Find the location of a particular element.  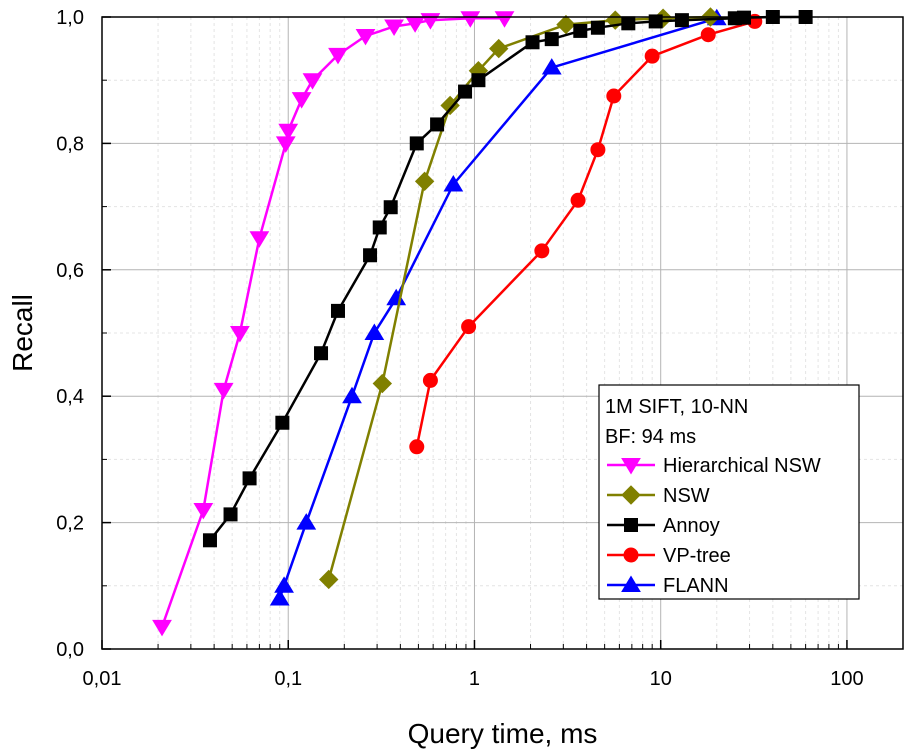

x-tick-label: 0,01 is located at coordinates (102, 679).